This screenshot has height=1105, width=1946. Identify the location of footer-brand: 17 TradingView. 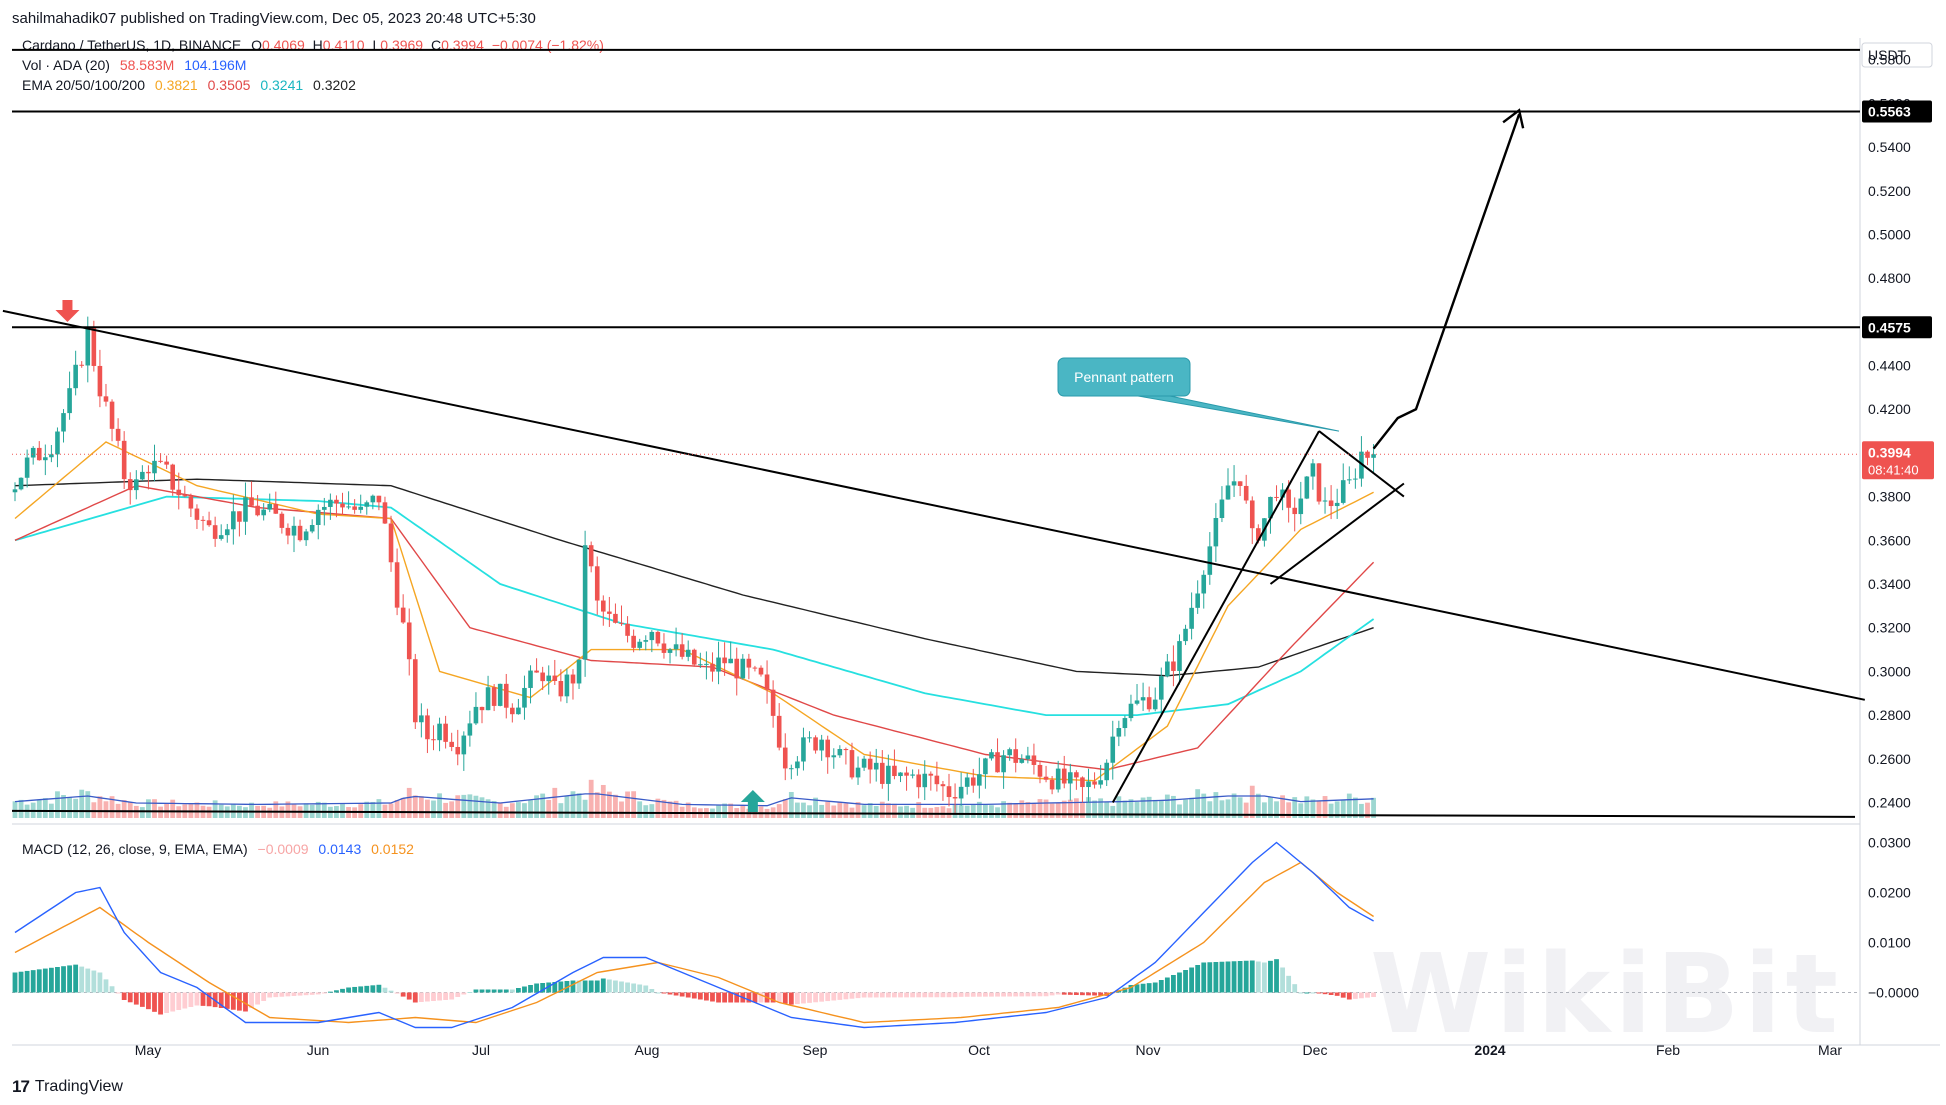
(67, 1087).